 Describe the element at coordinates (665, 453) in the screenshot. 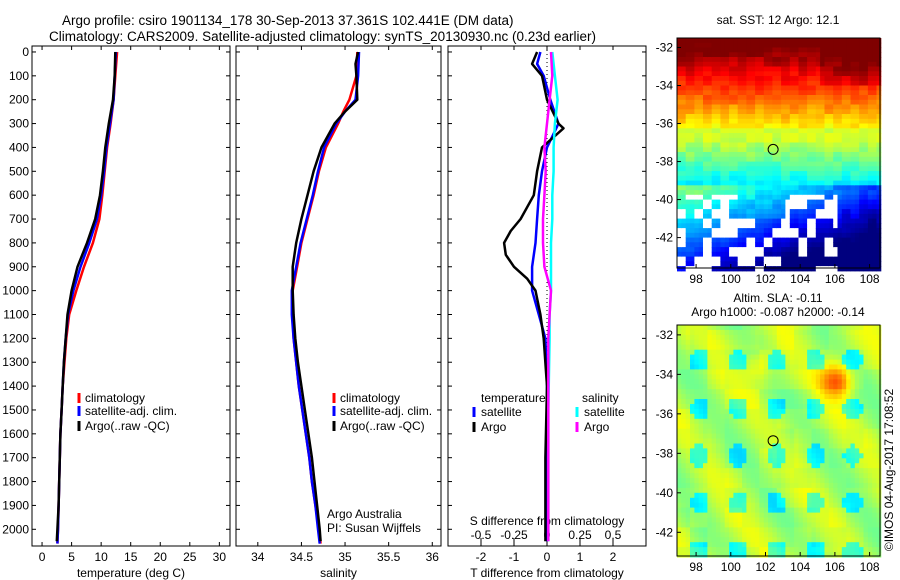

I see `y-tick-label: -38` at that location.